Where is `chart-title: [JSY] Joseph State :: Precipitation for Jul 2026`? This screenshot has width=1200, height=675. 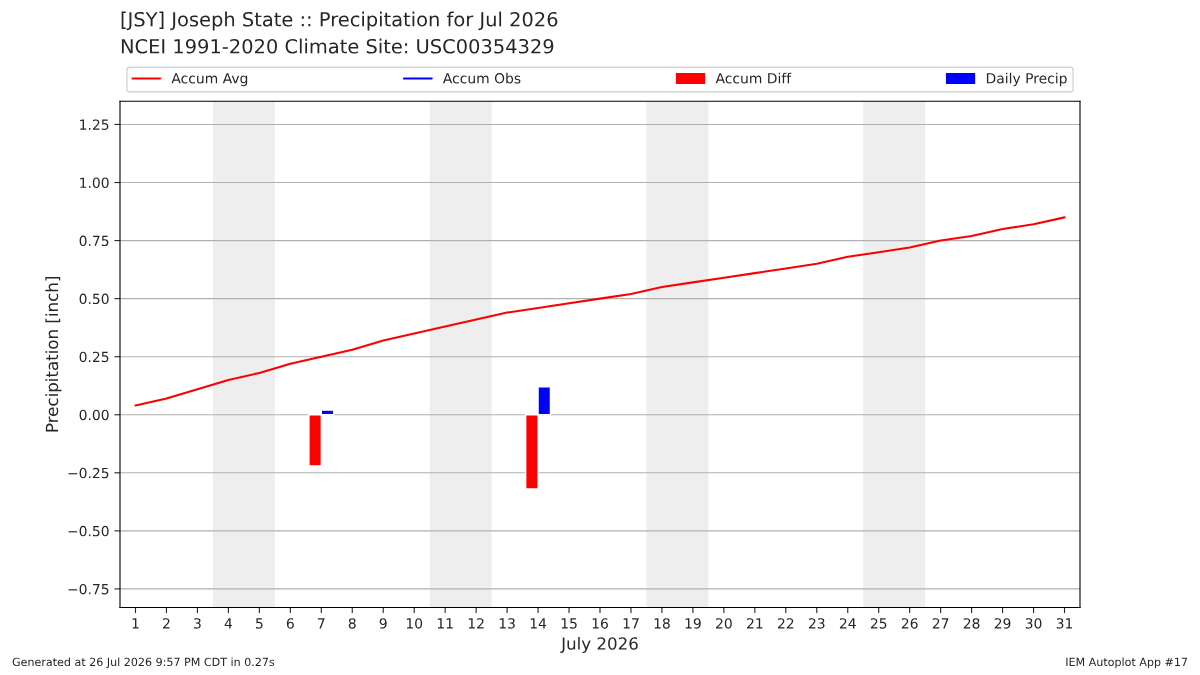 chart-title: [JSY] Joseph State :: Precipitation for Jul 2026 is located at coordinates (339, 21).